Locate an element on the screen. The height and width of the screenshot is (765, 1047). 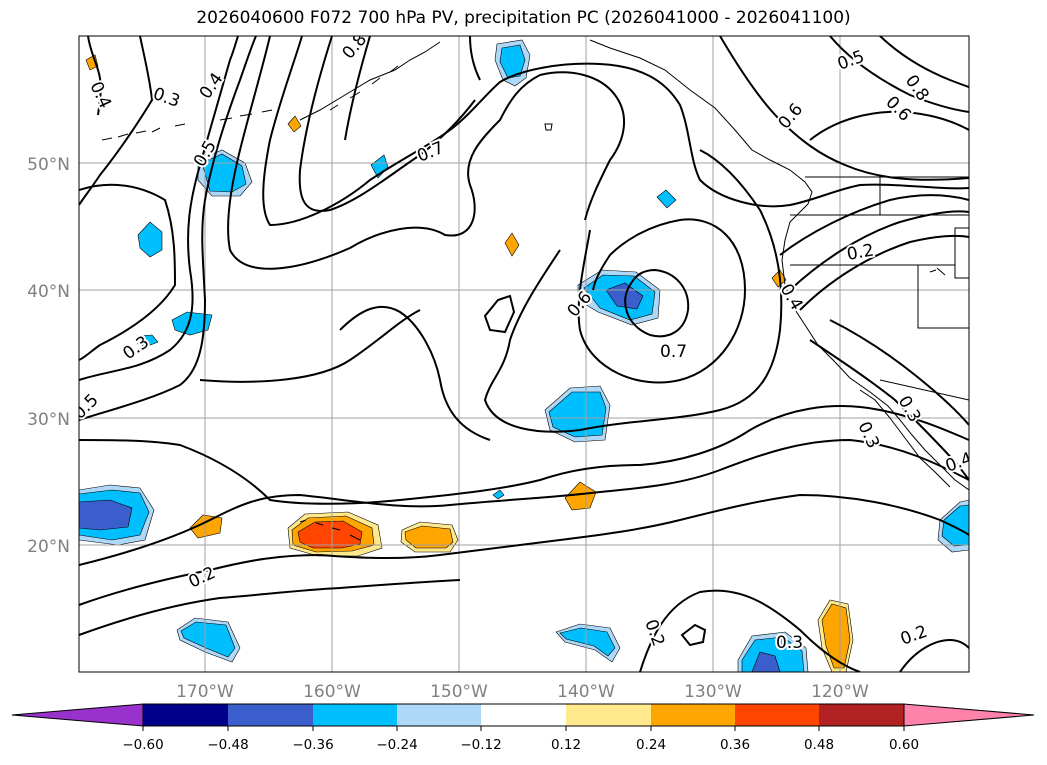
pv-contour-04-southeast is located at coordinates (899, 372).